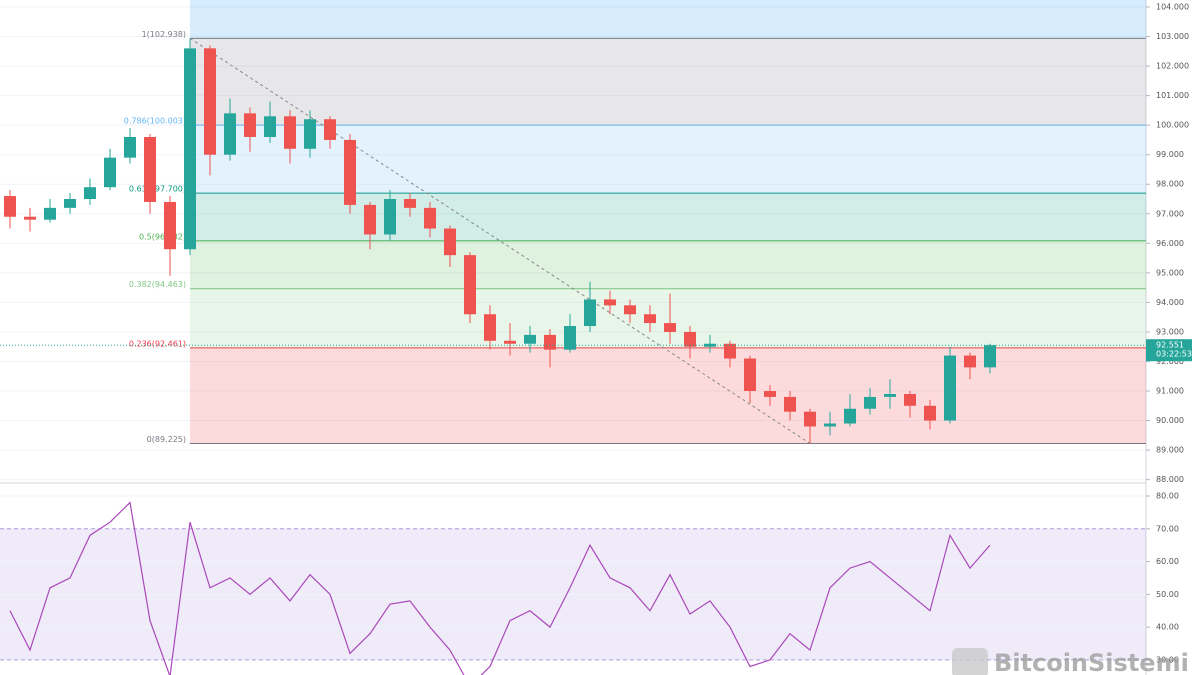 The height and width of the screenshot is (675, 1200). I want to click on fib-label: 0(89.225), so click(166, 439).